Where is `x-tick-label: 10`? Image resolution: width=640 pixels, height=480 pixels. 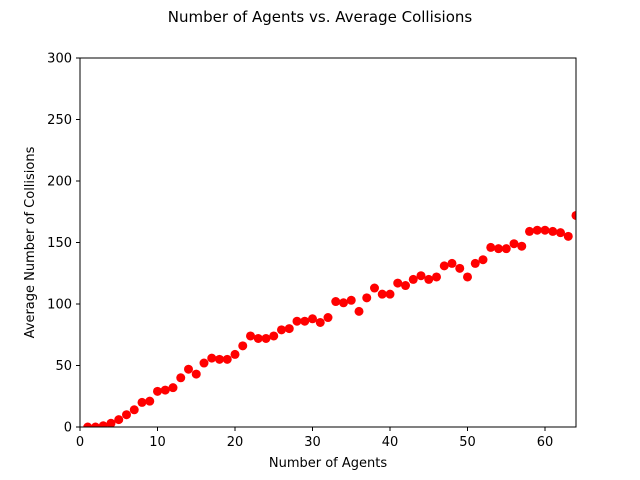
x-tick-label: 10 is located at coordinates (157, 442).